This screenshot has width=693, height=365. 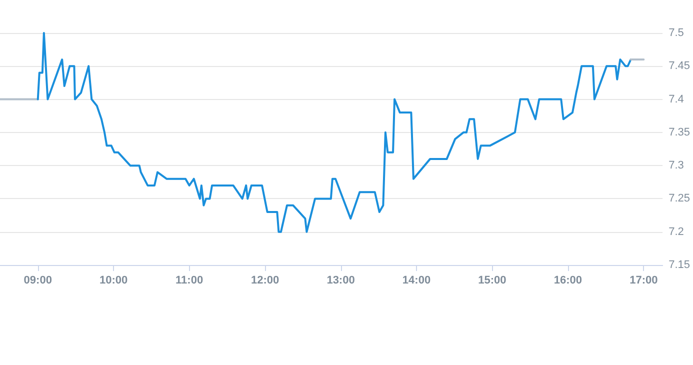 I want to click on y-tick-label: 7.2, so click(x=676, y=232).